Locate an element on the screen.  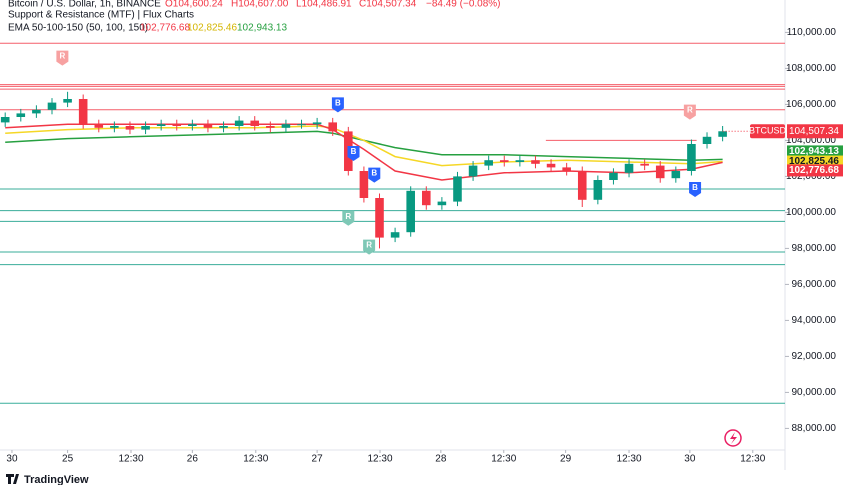
symbol-label: BTCUSD is located at coordinates (768, 131).